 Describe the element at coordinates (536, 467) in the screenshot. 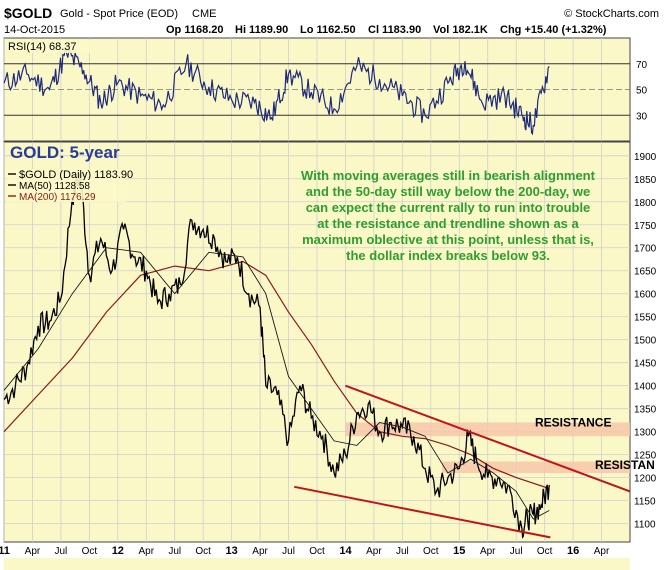

I see `resistance-band` at that location.